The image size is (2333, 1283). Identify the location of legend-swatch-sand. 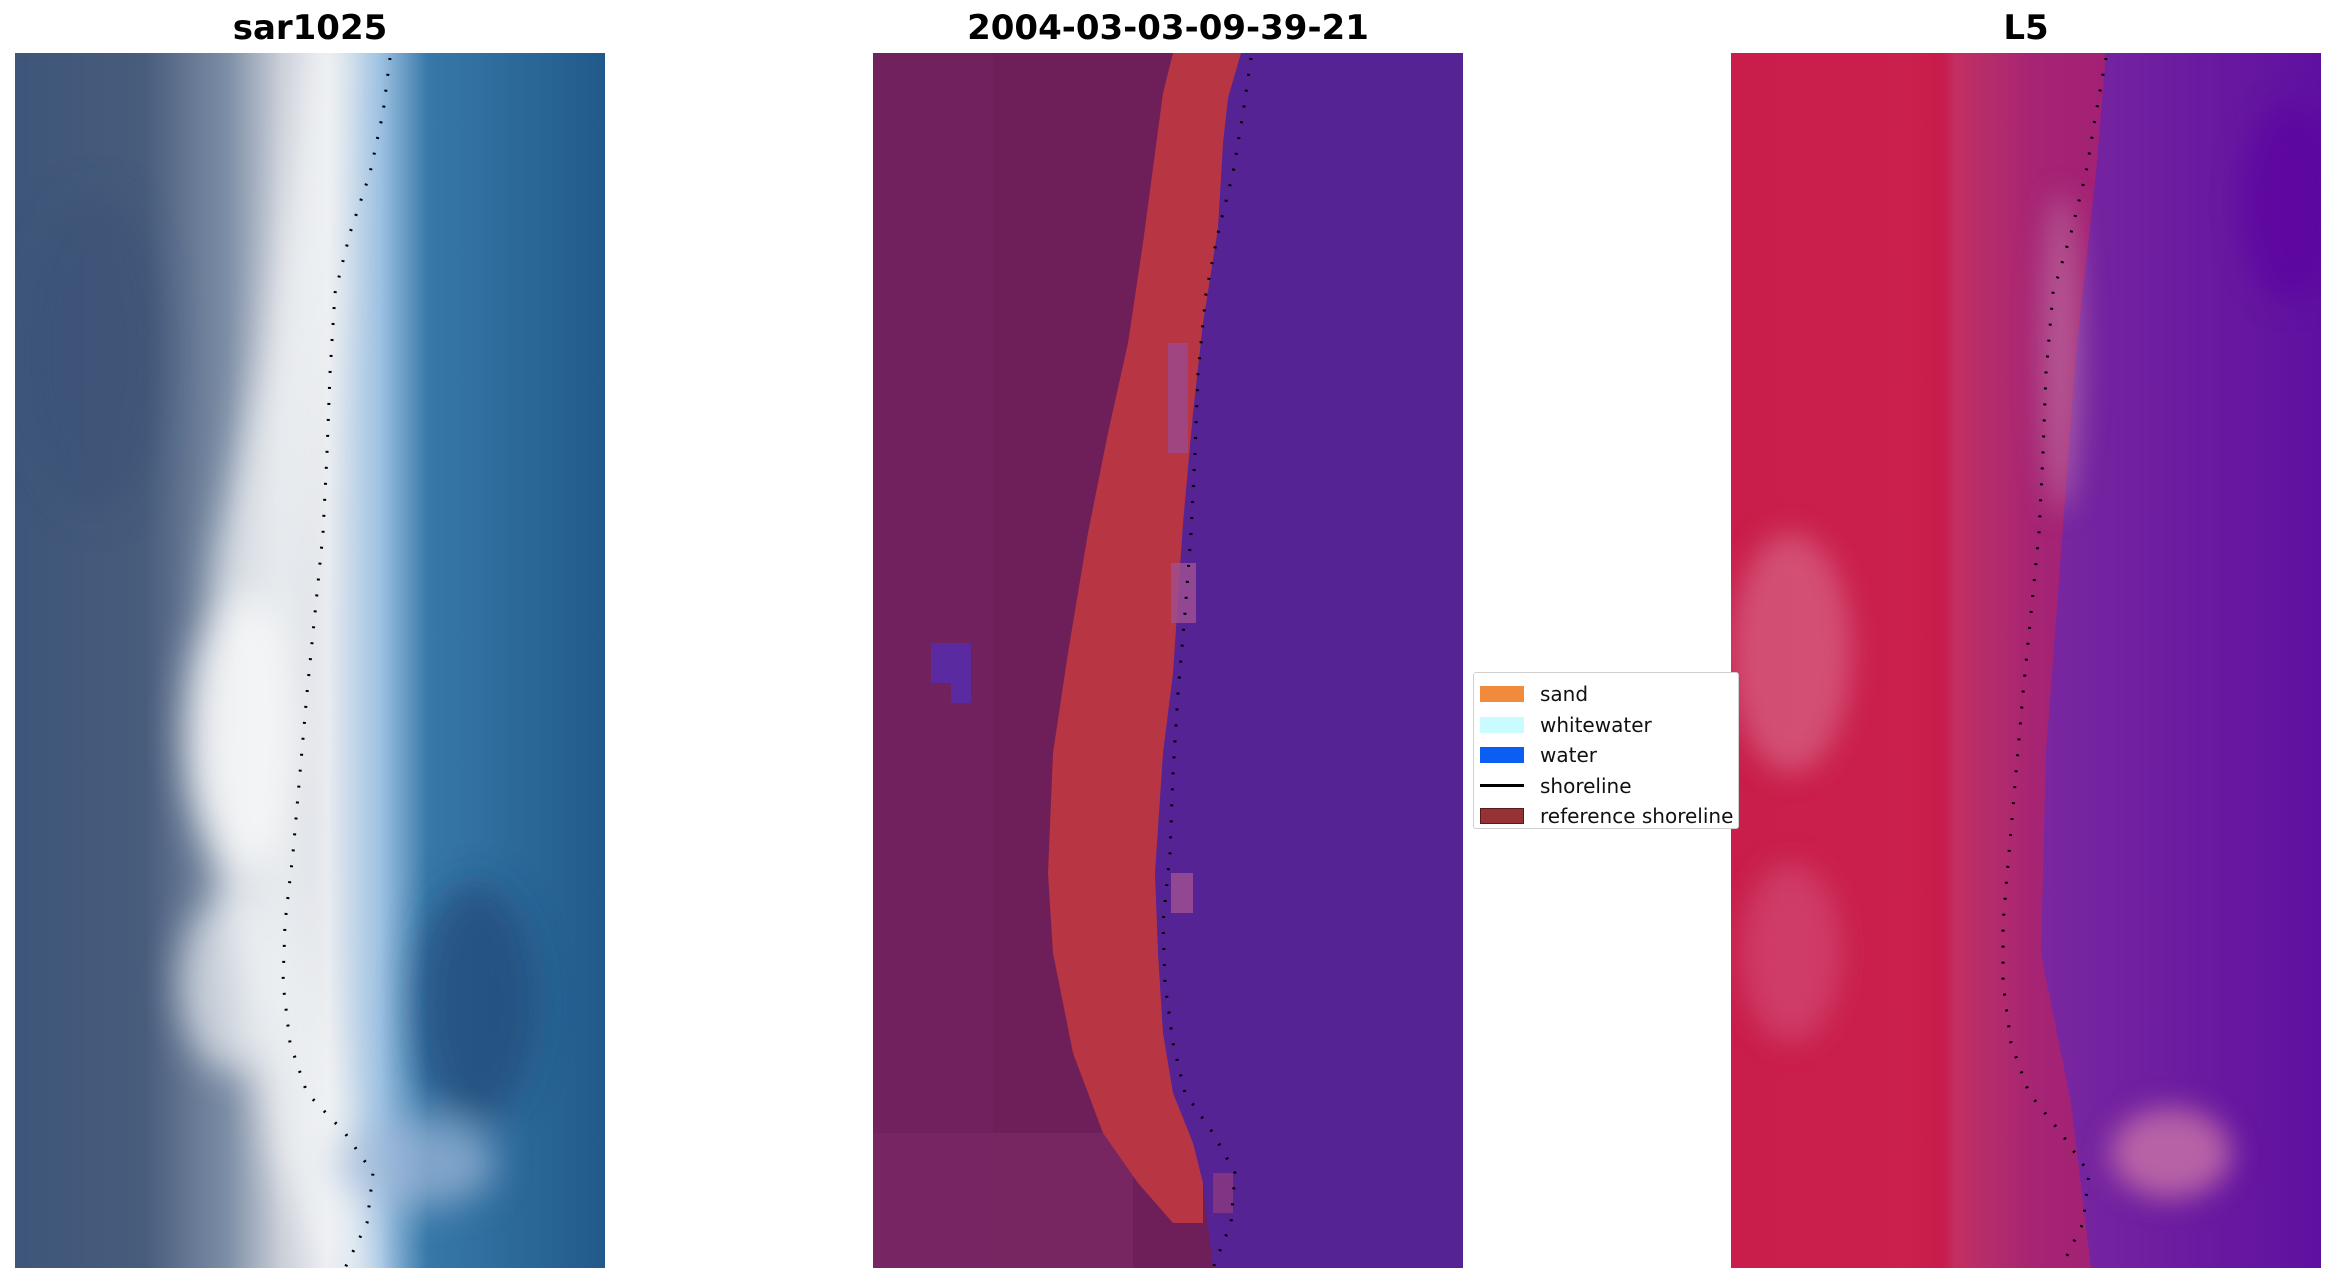
(1502, 694).